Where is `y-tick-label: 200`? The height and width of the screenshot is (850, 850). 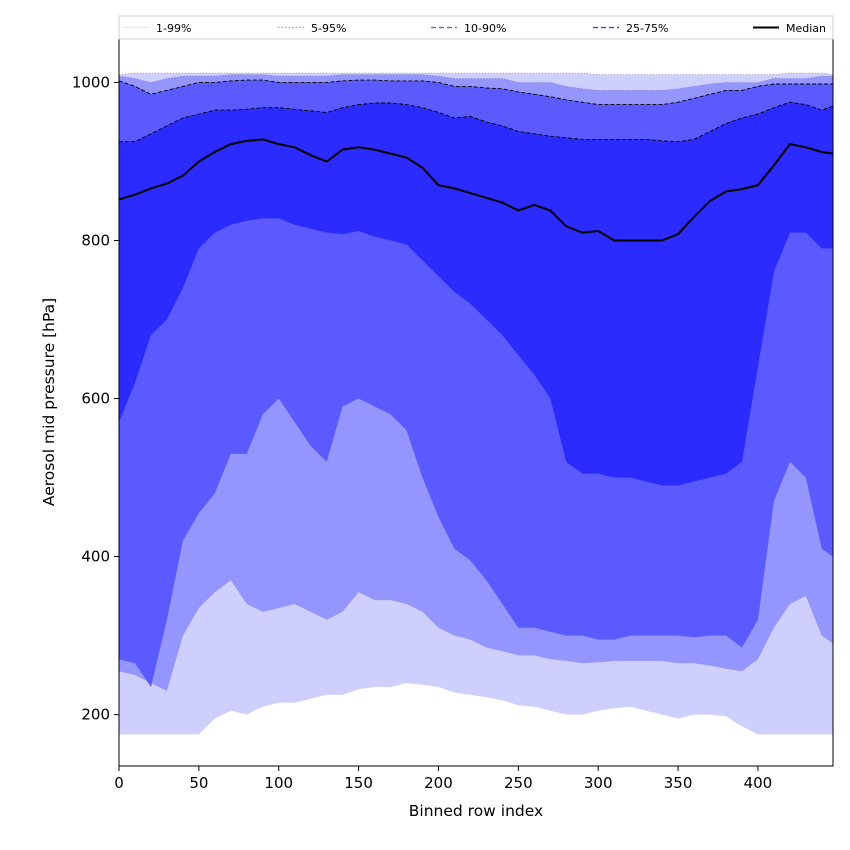
y-tick-label: 200 is located at coordinates (95, 715).